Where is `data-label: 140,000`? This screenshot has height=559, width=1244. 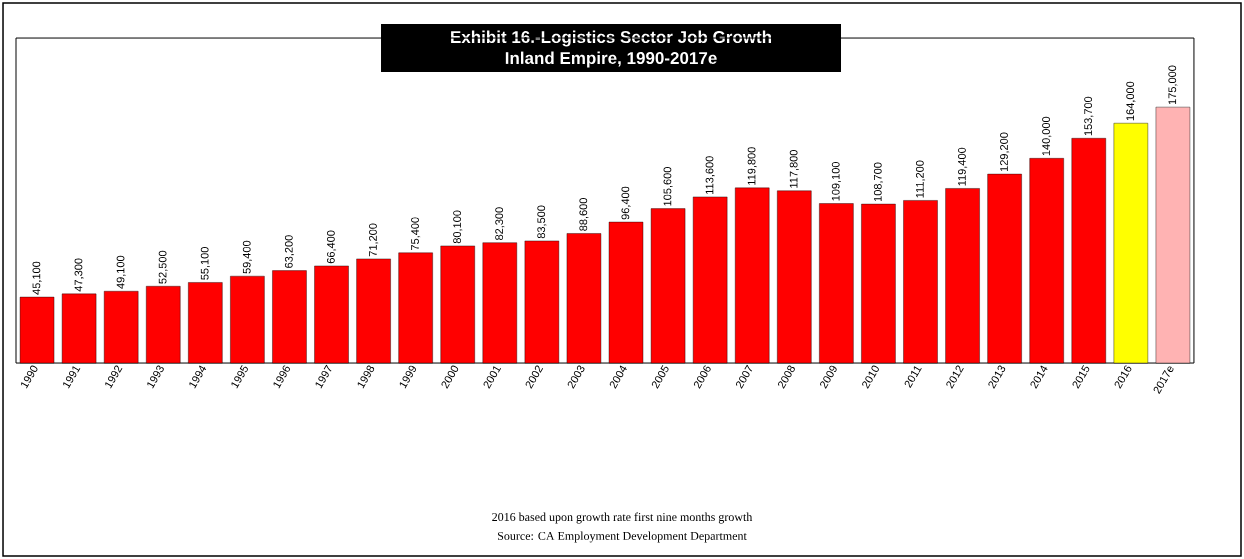
data-label: 140,000 is located at coordinates (1047, 136).